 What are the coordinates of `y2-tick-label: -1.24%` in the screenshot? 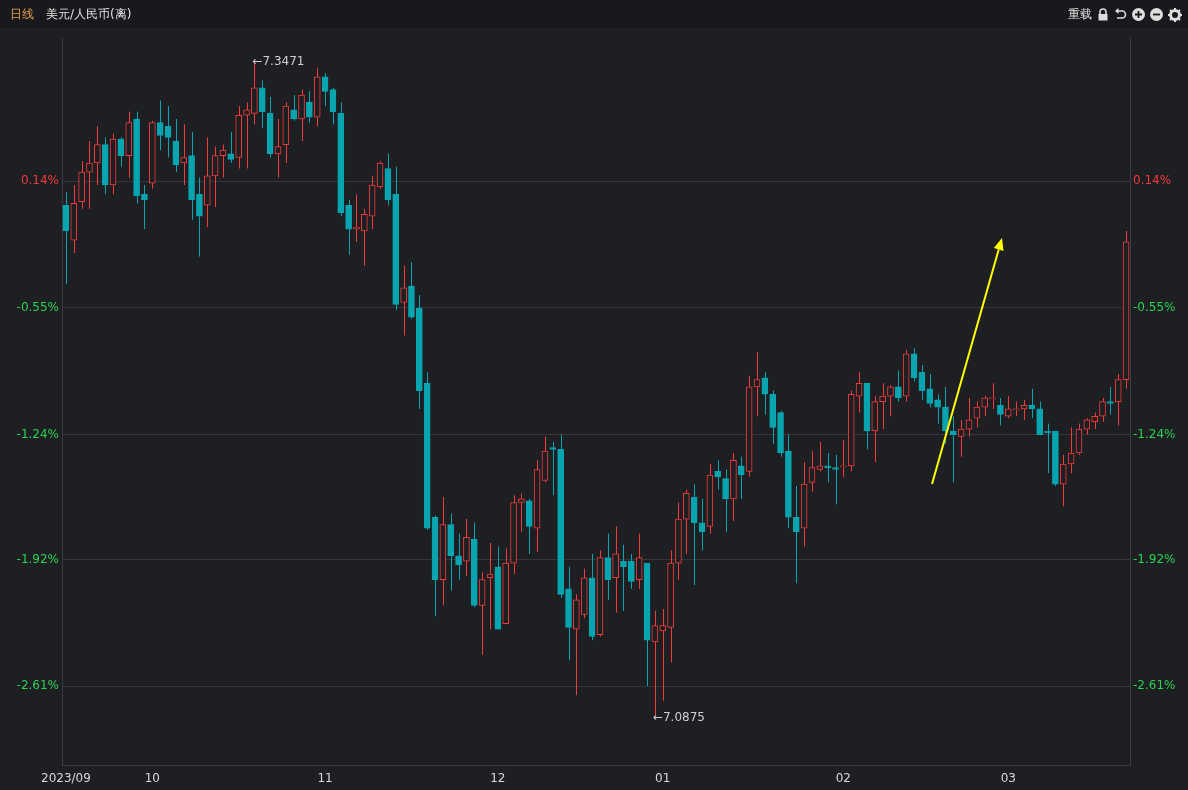 It's located at (1154, 433).